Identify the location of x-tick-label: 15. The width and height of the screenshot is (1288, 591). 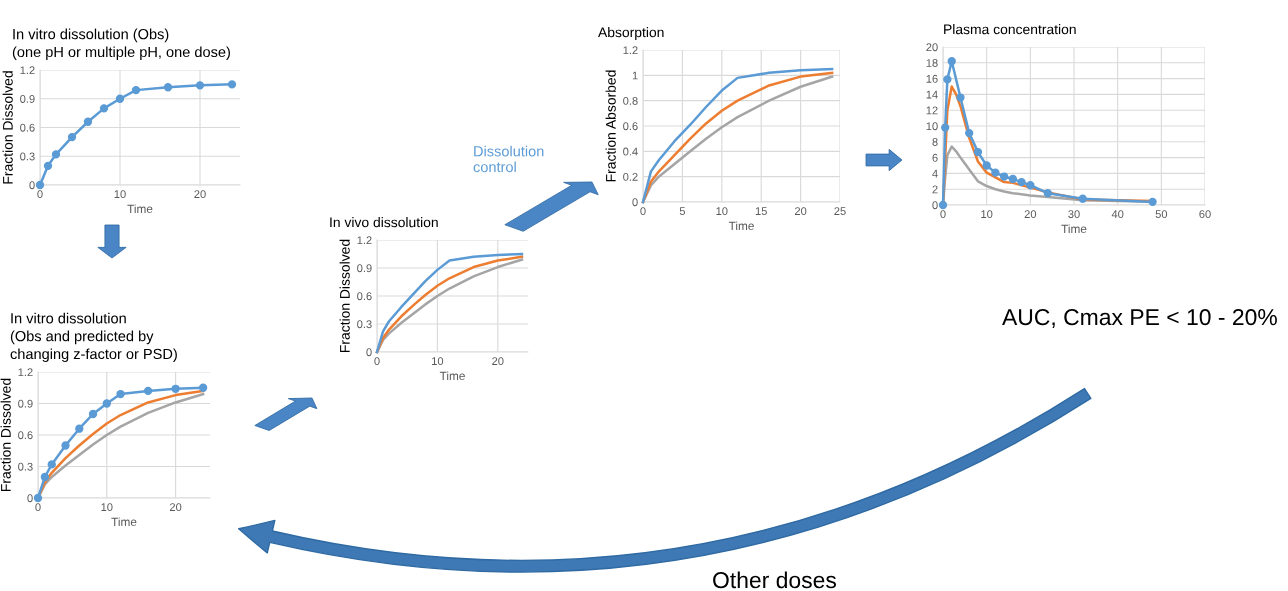
(761, 211).